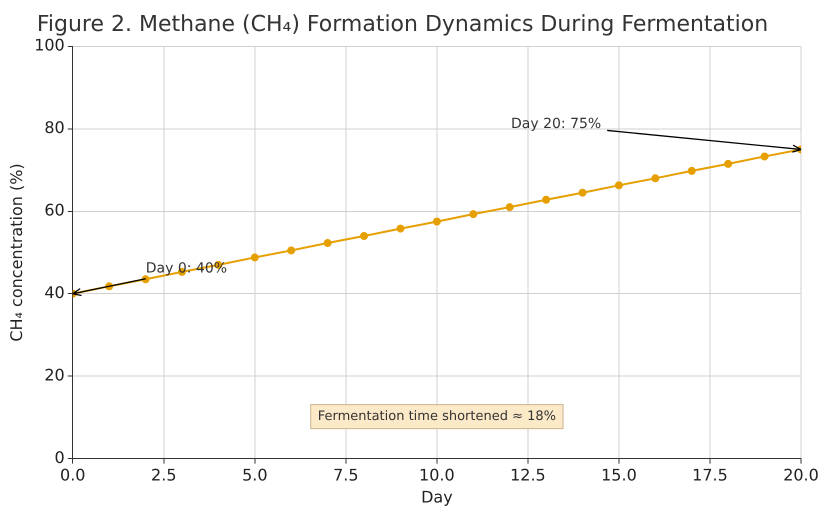 The image size is (825, 508). Describe the element at coordinates (59, 457) in the screenshot. I see `y-tick-label: 0` at that location.